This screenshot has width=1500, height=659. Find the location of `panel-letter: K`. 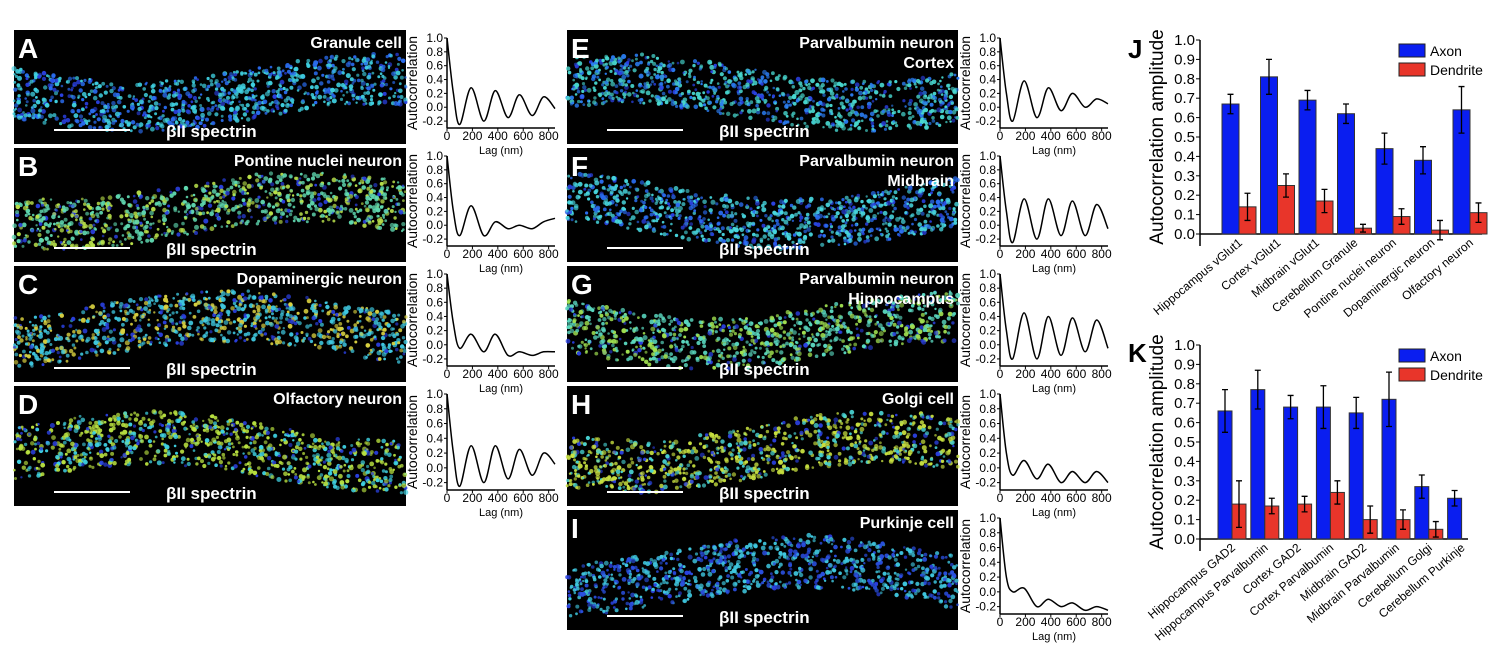

panel-letter: K is located at coordinates (1137, 353).